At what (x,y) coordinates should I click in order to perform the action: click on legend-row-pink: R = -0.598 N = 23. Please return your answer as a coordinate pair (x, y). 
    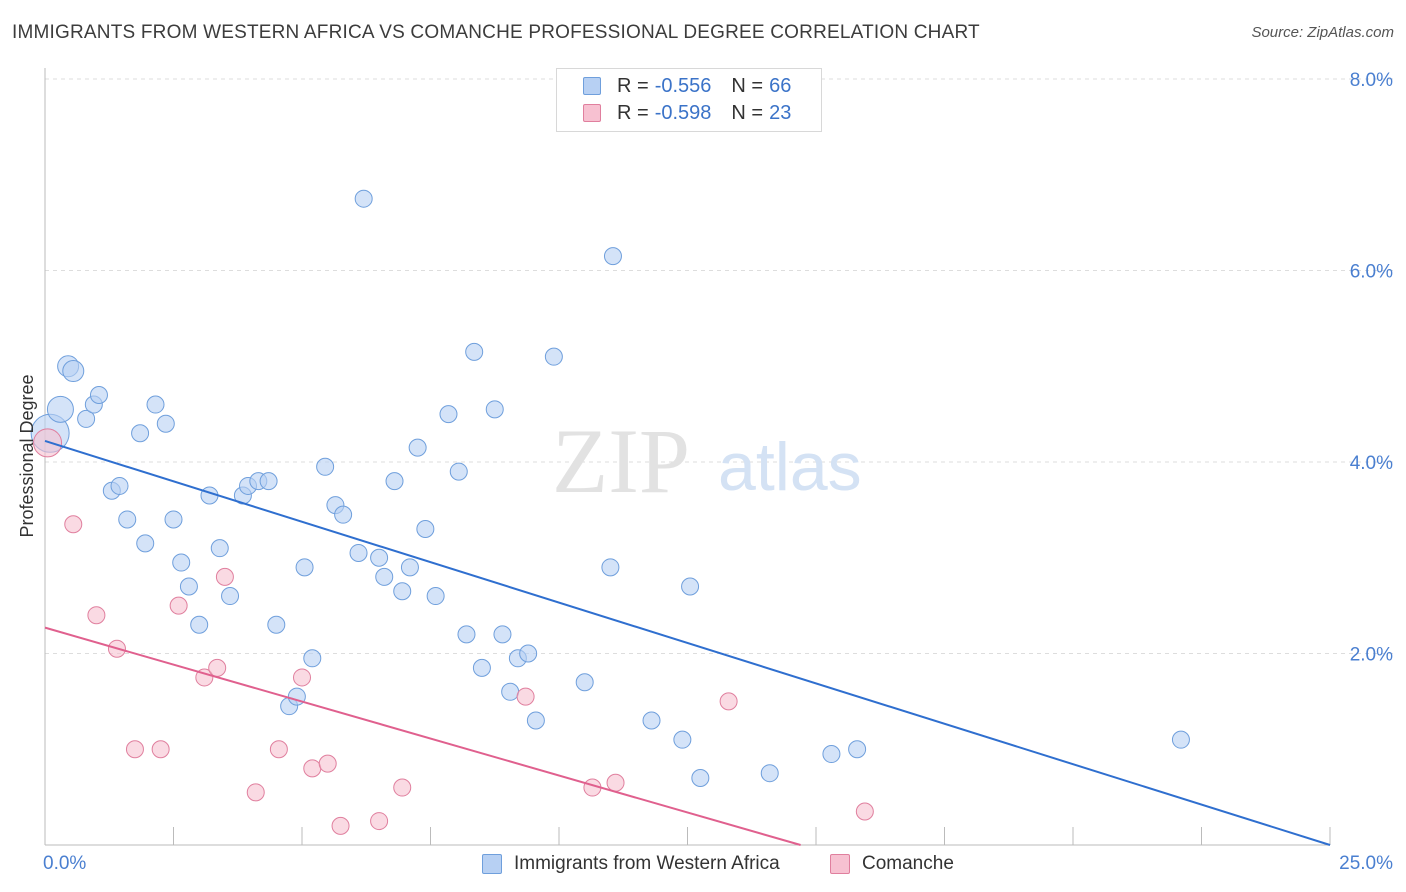
    Looking at the image, I should click on (687, 113).